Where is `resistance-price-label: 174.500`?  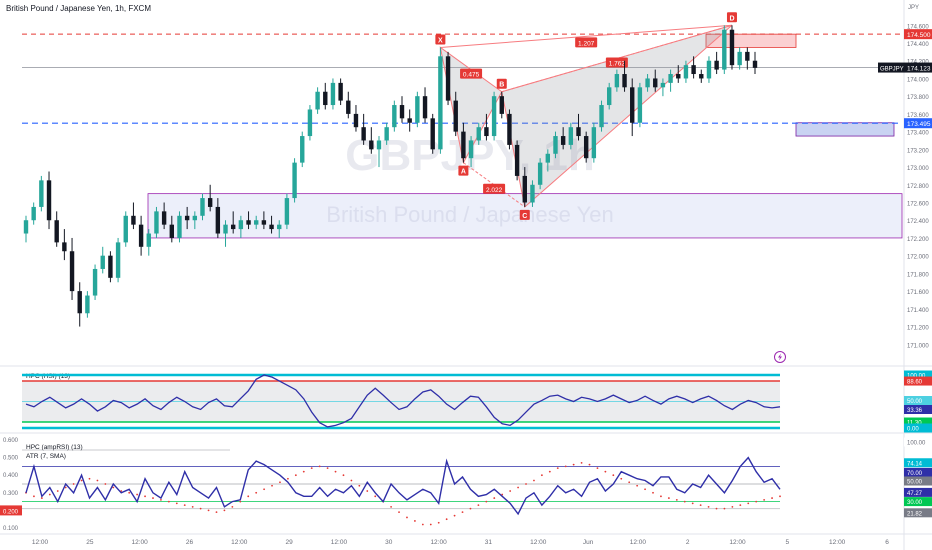
resistance-price-label: 174.500 is located at coordinates (919, 35).